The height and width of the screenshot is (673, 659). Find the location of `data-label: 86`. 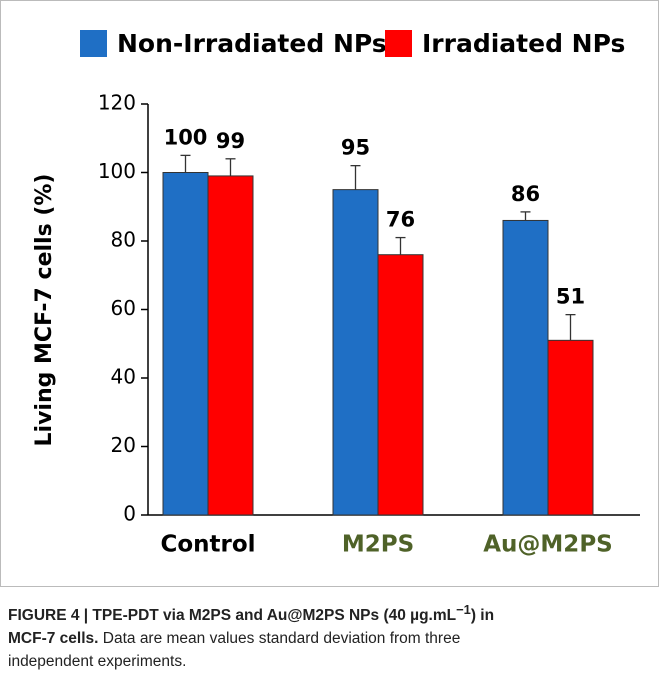

data-label: 86 is located at coordinates (525, 194).